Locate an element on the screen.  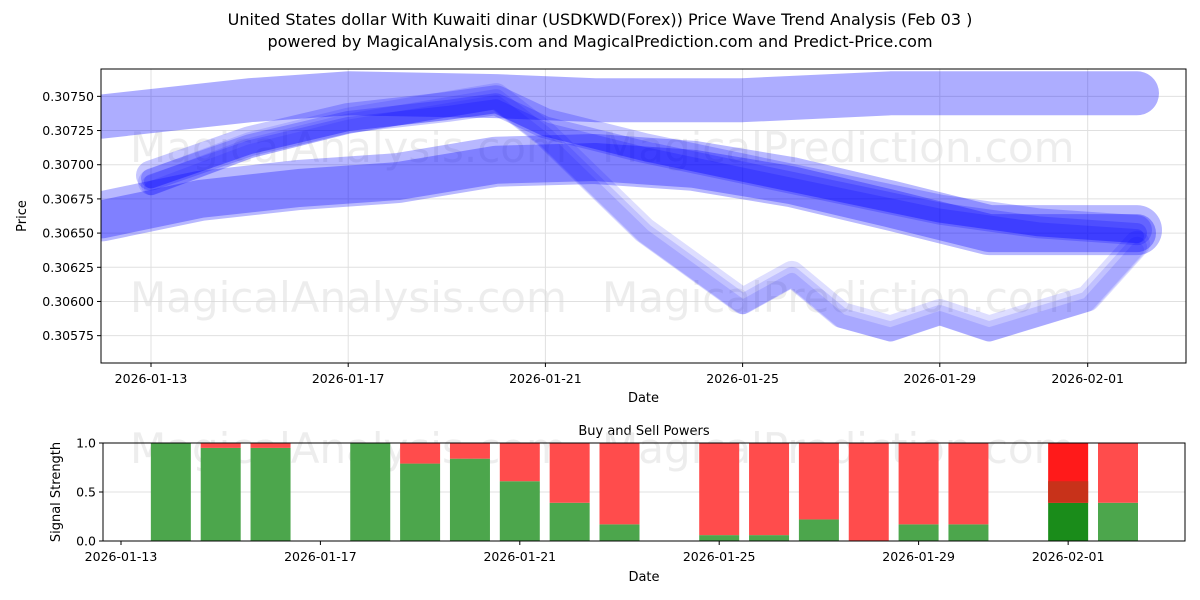
y-tick-label: 1.0 is located at coordinates (86, 443).